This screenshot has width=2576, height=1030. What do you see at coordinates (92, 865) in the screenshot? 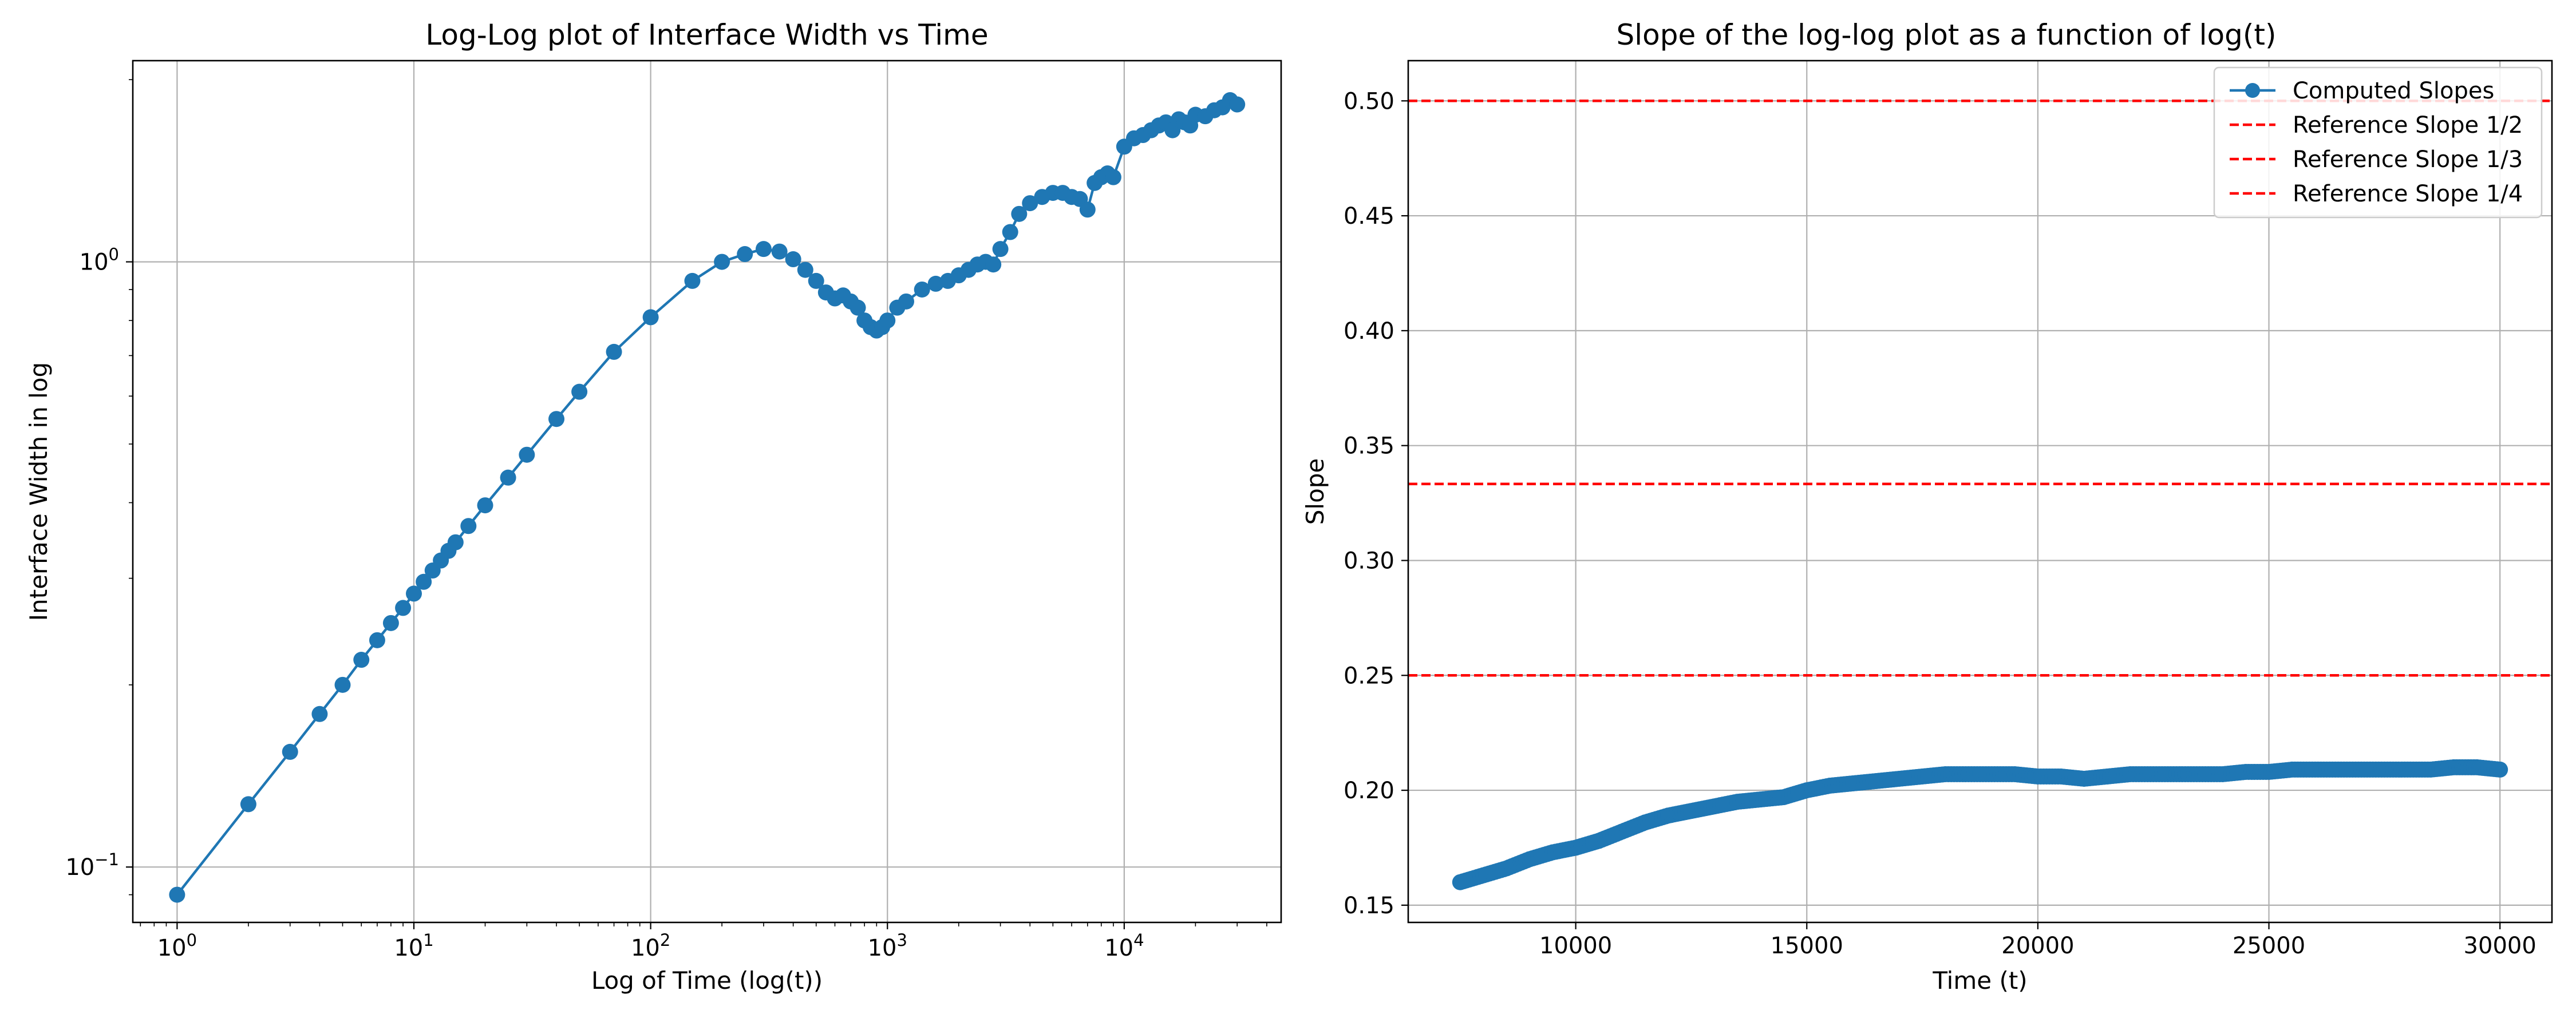
I see `loglog-y-tick-label: 10⁻¹` at bounding box center [92, 865].